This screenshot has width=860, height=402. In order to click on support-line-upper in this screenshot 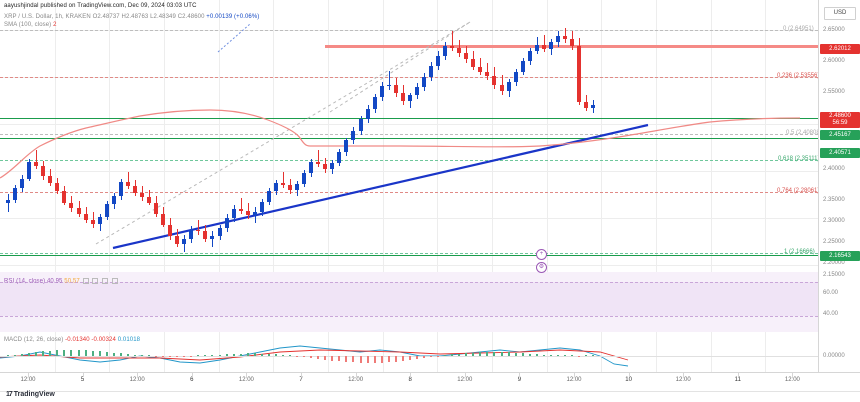, I will do `click(409, 118)`.